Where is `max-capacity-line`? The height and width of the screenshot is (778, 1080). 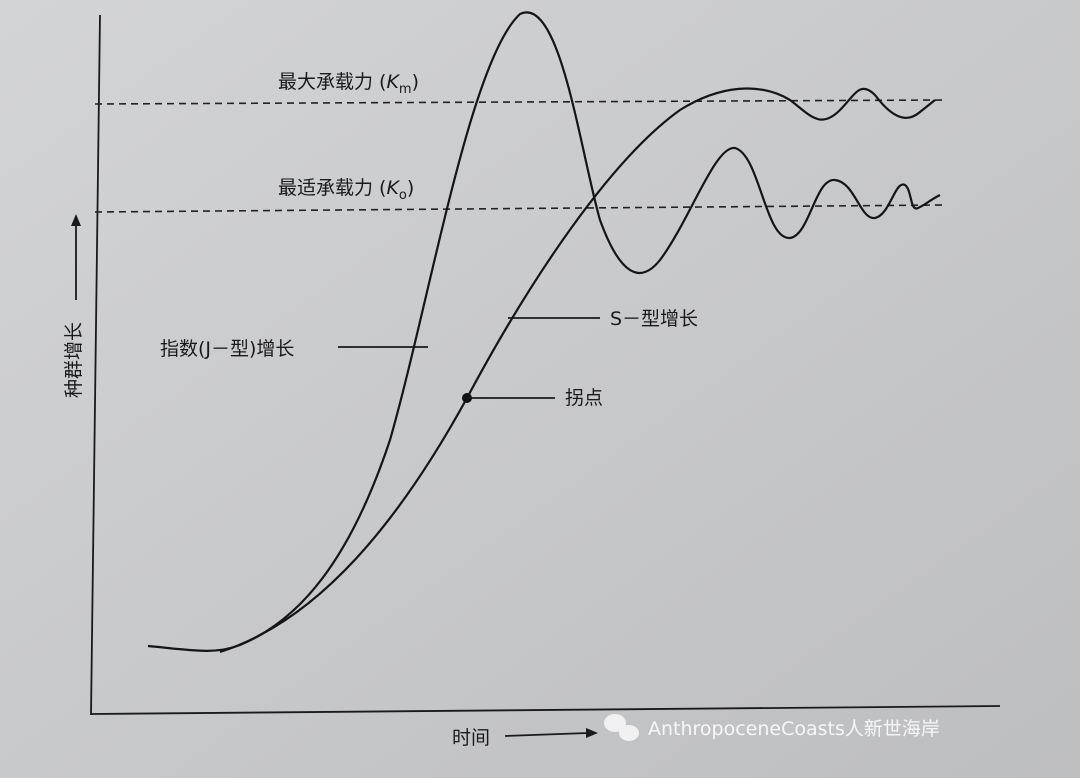
max-capacity-line is located at coordinates (520, 102).